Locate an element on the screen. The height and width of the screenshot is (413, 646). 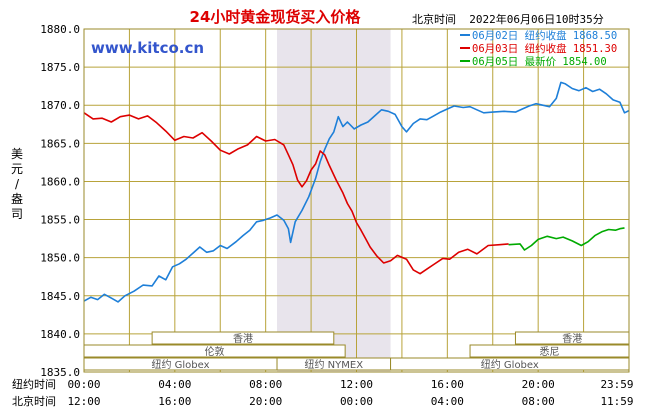
y-axis-label: 美元/盎司 is located at coordinates (17, 184).